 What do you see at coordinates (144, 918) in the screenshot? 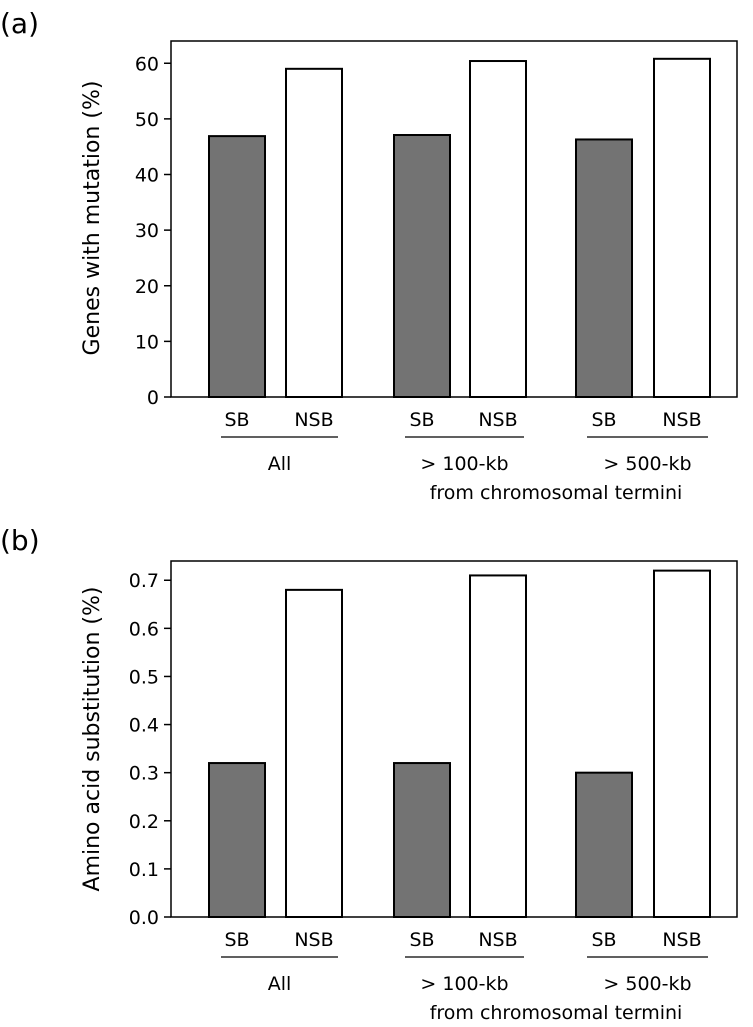
I see `y-tick-label: 0.0` at bounding box center [144, 918].